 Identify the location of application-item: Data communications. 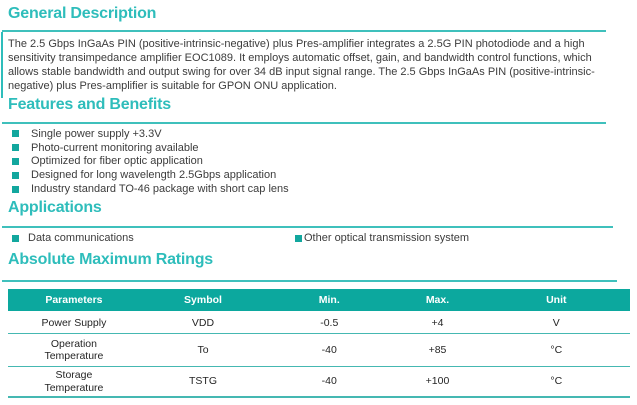
(73, 238).